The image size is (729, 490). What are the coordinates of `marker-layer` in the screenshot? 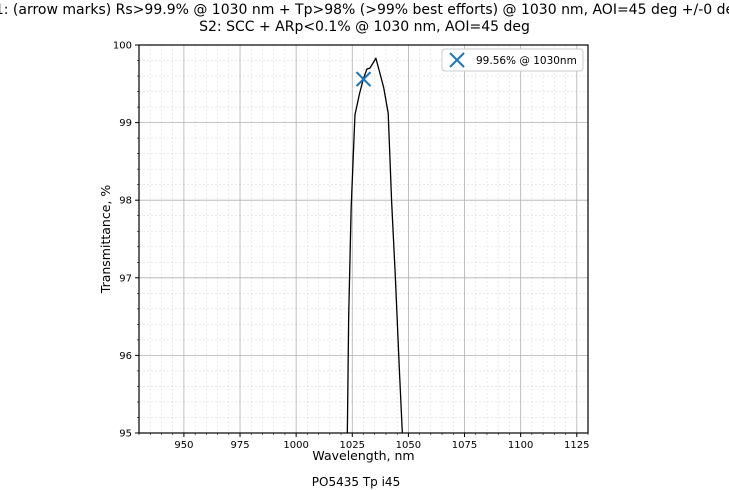 It's located at (363, 79).